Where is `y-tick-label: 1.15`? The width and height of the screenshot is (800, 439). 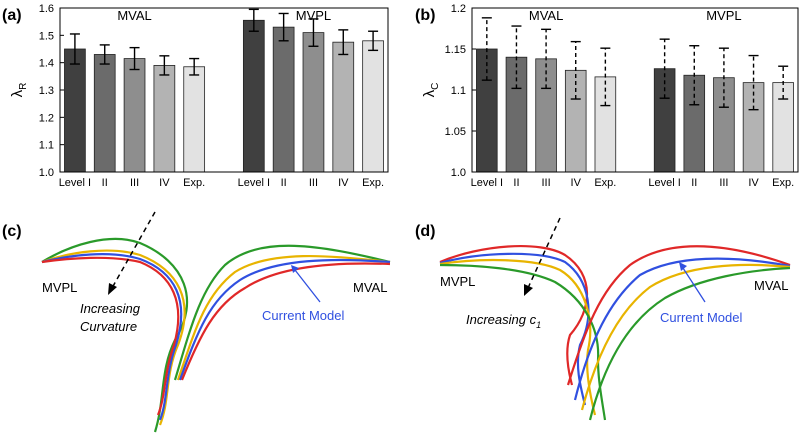 y-tick-label: 1.15 is located at coordinates (455, 50).